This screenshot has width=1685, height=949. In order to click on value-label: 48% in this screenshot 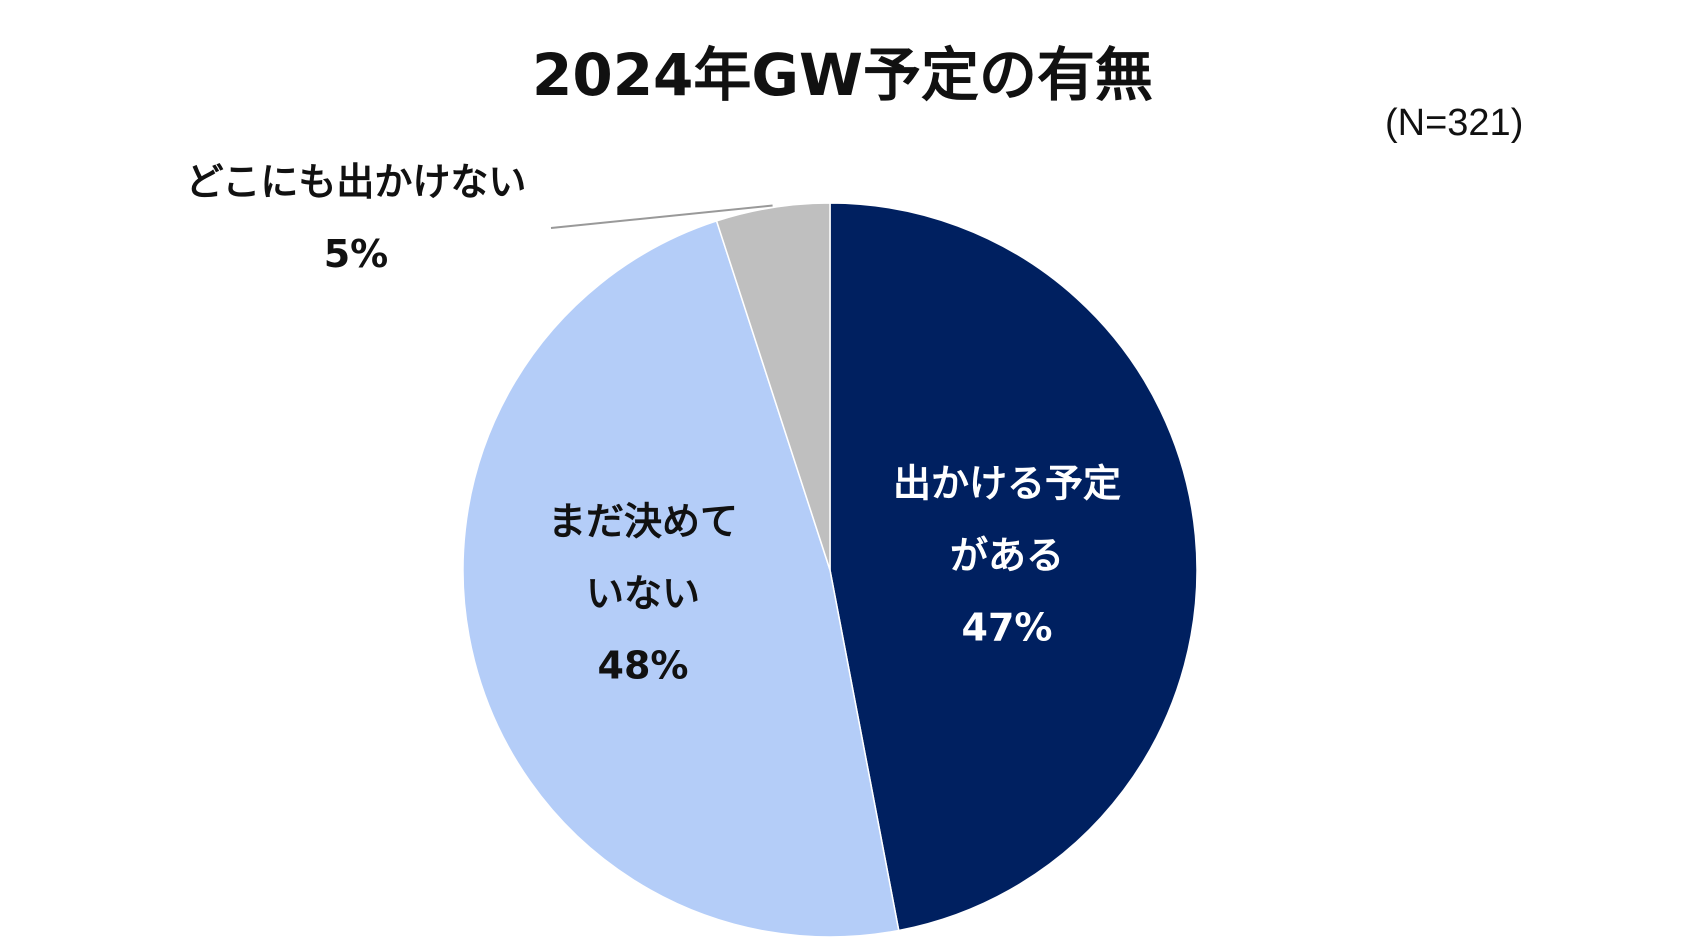, I will do `click(643, 666)`.